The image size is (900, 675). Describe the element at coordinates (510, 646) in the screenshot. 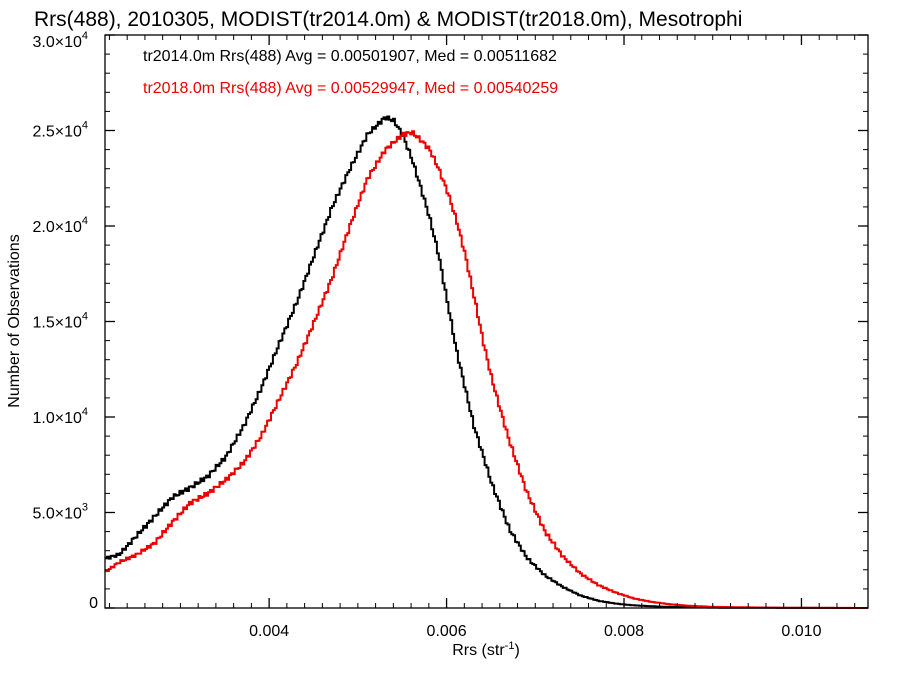

I see `x-axis-label-exponent: -1` at that location.